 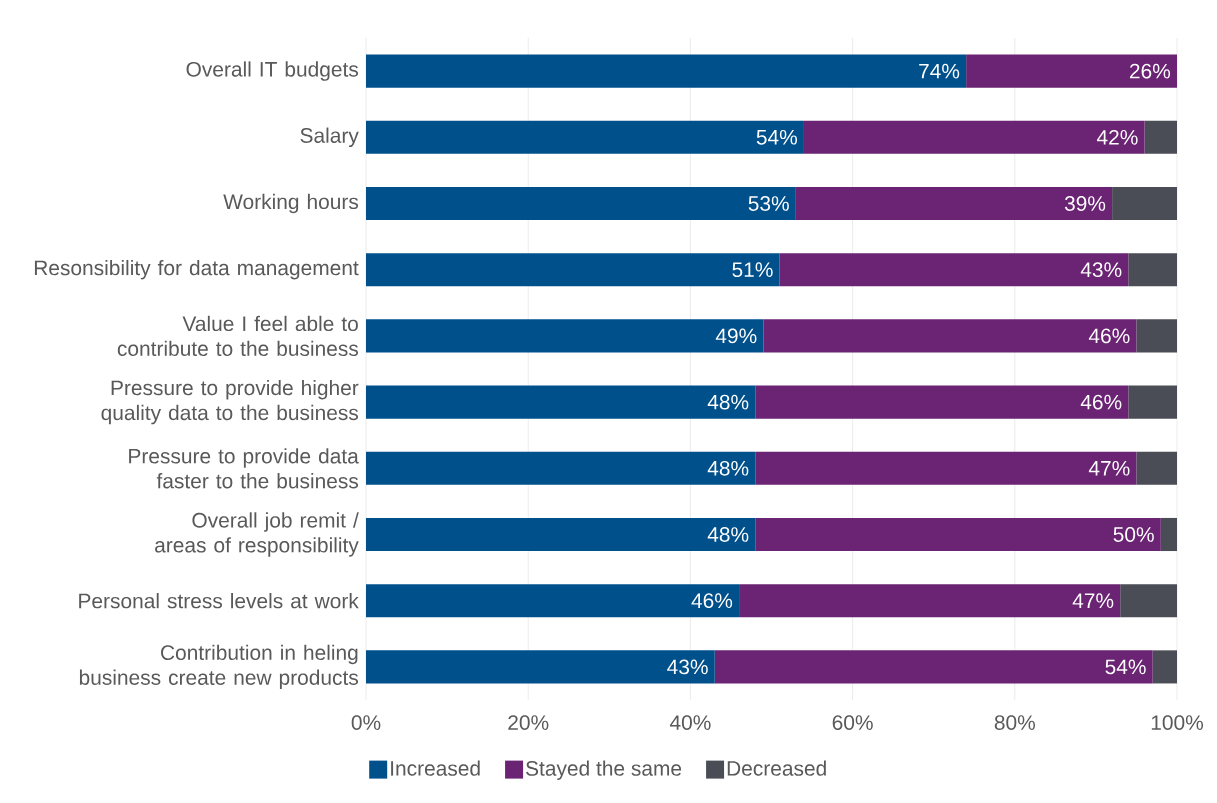 What do you see at coordinates (604, 770) in the screenshot?
I see `legend-label: Stayed the same` at bounding box center [604, 770].